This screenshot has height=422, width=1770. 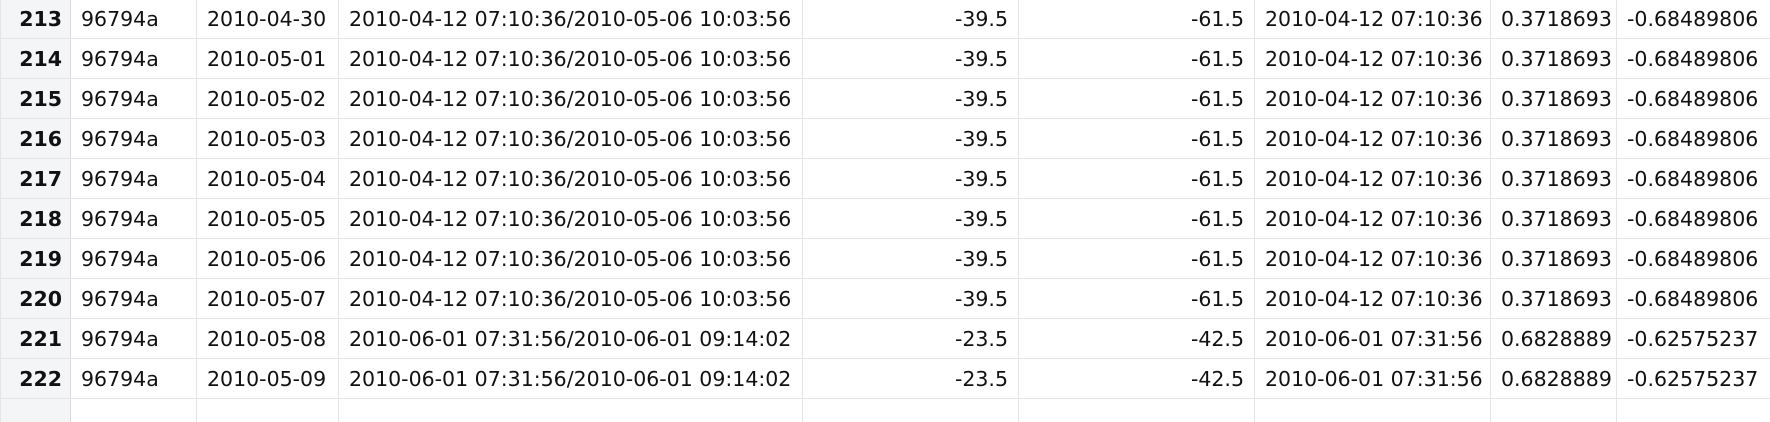 What do you see at coordinates (268, 410) in the screenshot?
I see `date-cell` at bounding box center [268, 410].